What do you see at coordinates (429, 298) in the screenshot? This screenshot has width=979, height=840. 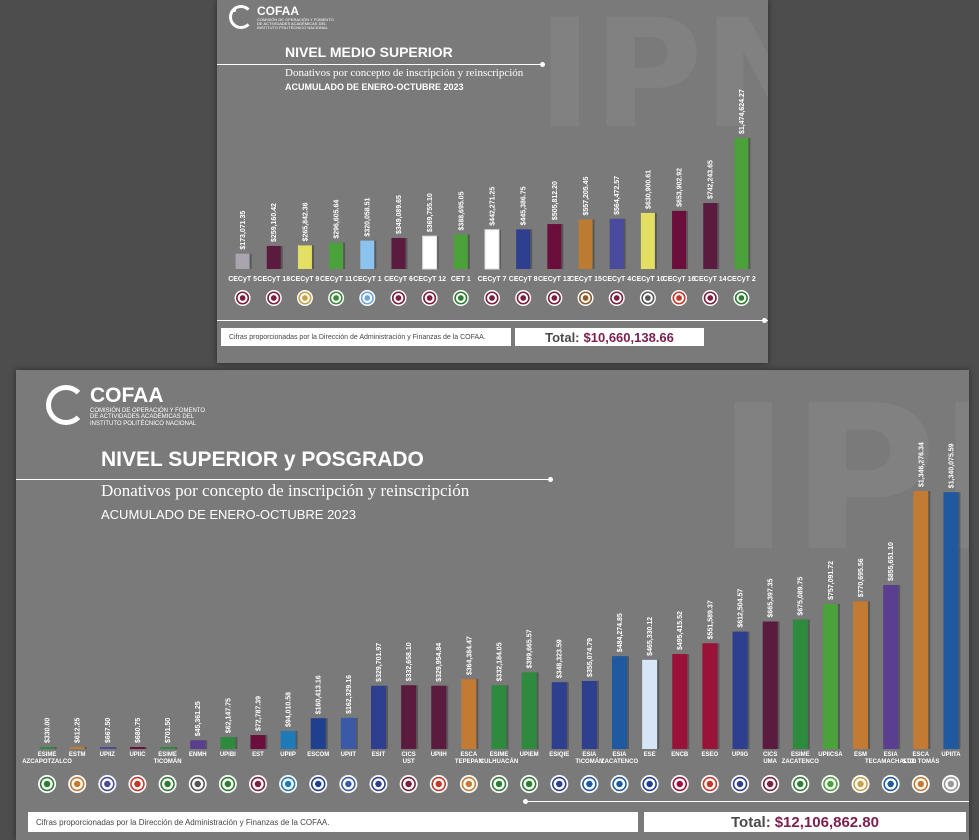 I see `cecyt12-logo-icon` at bounding box center [429, 298].